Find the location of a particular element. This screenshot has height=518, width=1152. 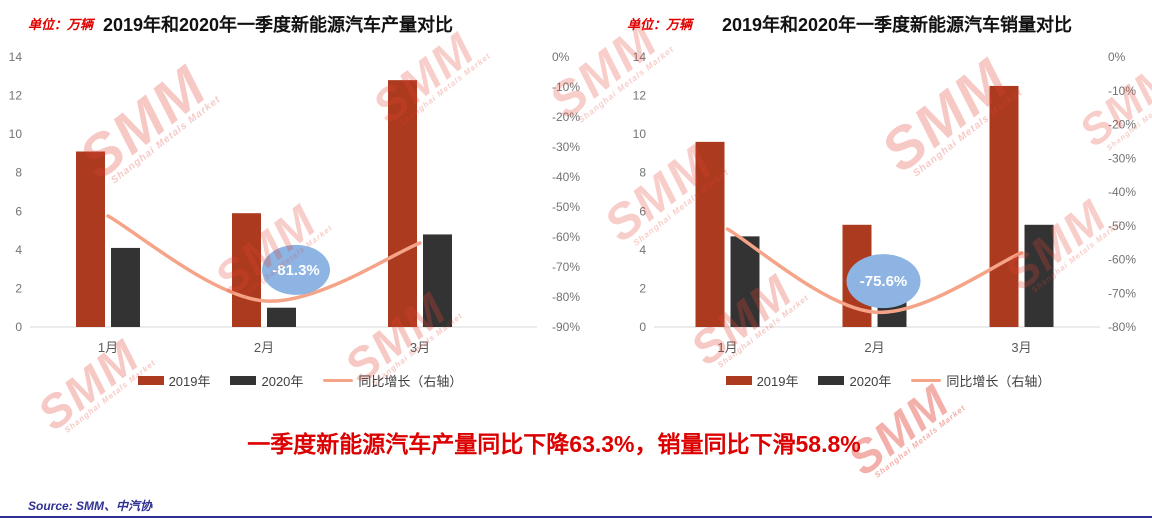

svg-text: -75.6% is located at coordinates (884, 281).